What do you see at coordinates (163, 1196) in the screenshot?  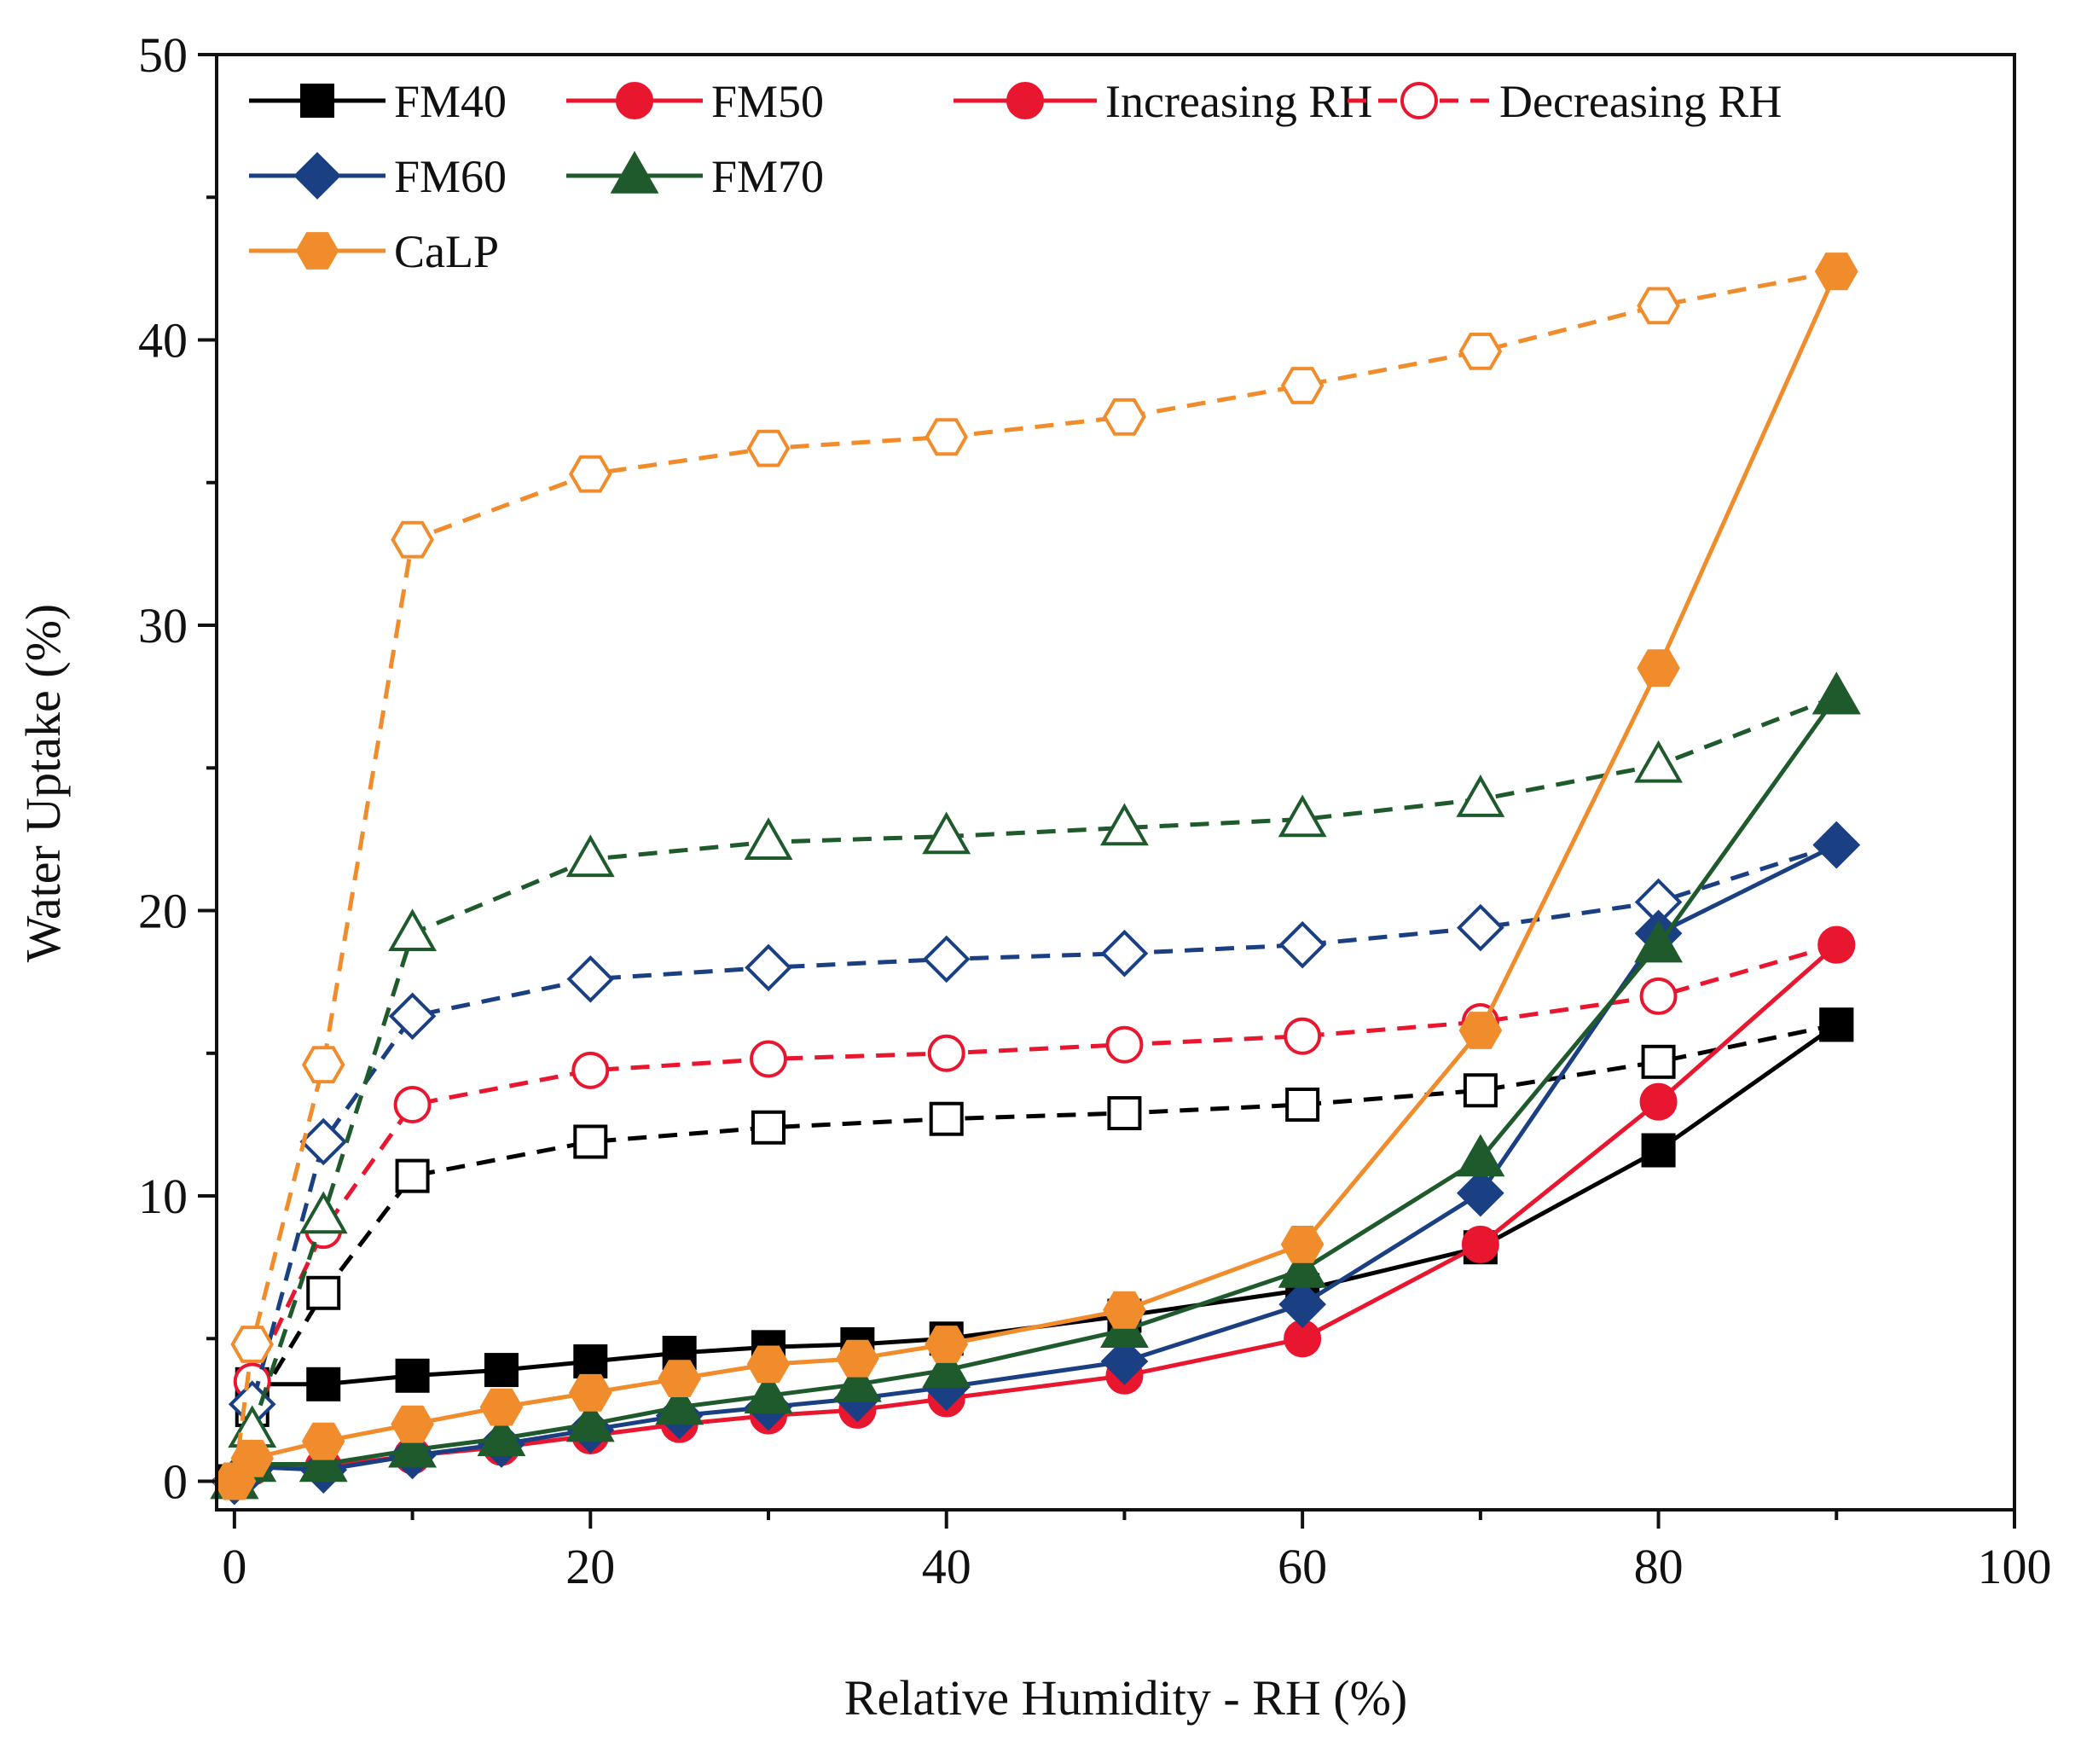 I see `y-tick-label: 10` at bounding box center [163, 1196].